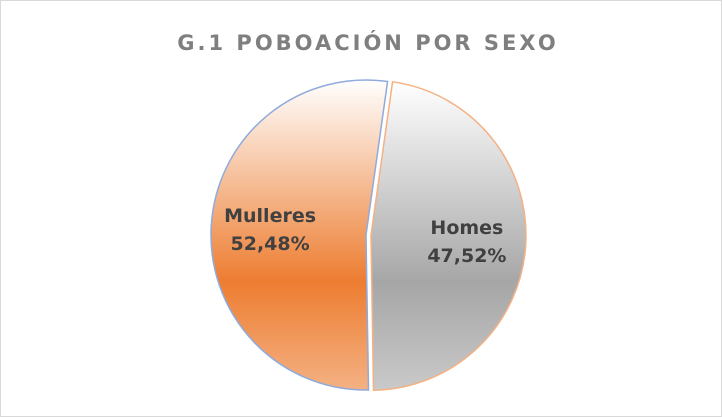 The width and height of the screenshot is (722, 417). I want to click on slice-value: 52,48%, so click(270, 244).